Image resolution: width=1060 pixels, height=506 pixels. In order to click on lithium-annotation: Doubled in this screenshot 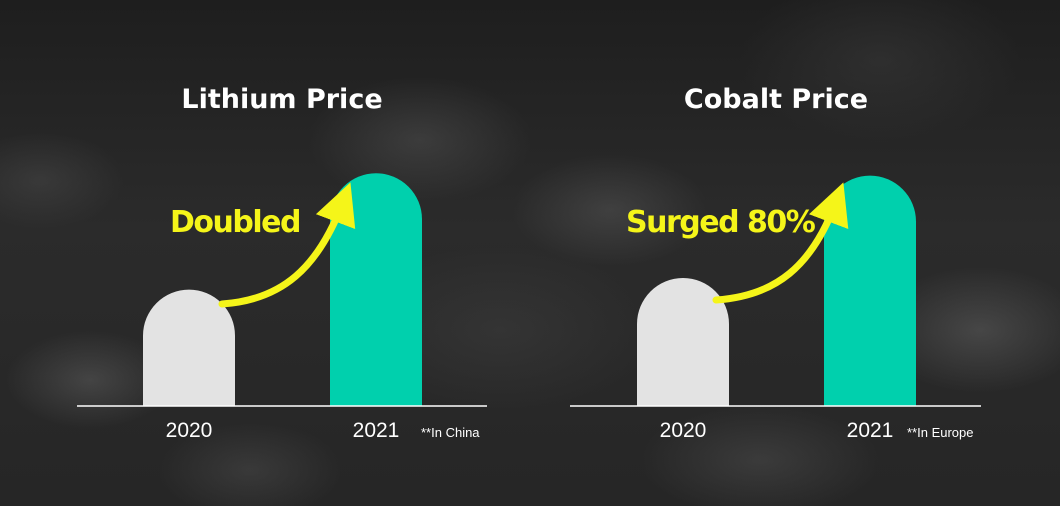, I will do `click(235, 222)`.